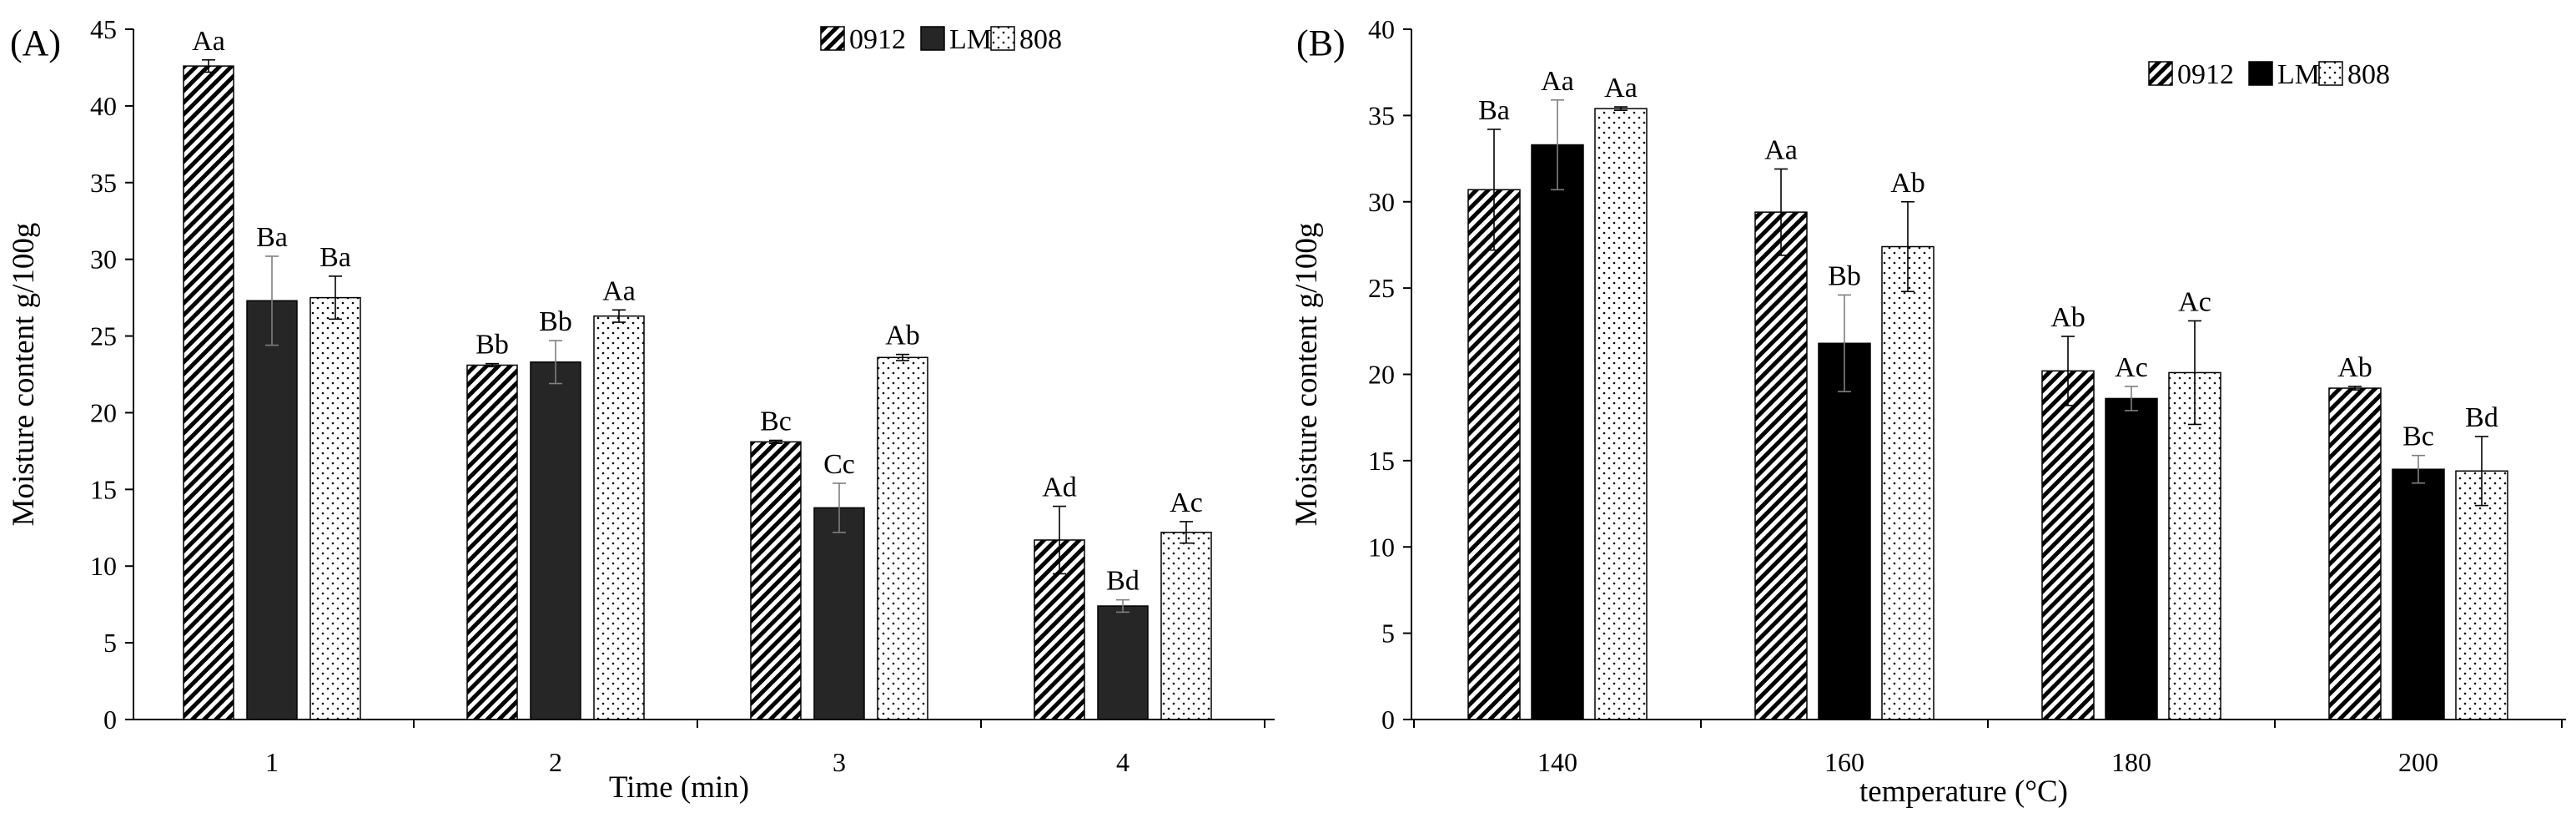 The height and width of the screenshot is (818, 2576). Describe the element at coordinates (1963, 792) in the screenshot. I see `x-axis-title: temperature (°C)` at that location.